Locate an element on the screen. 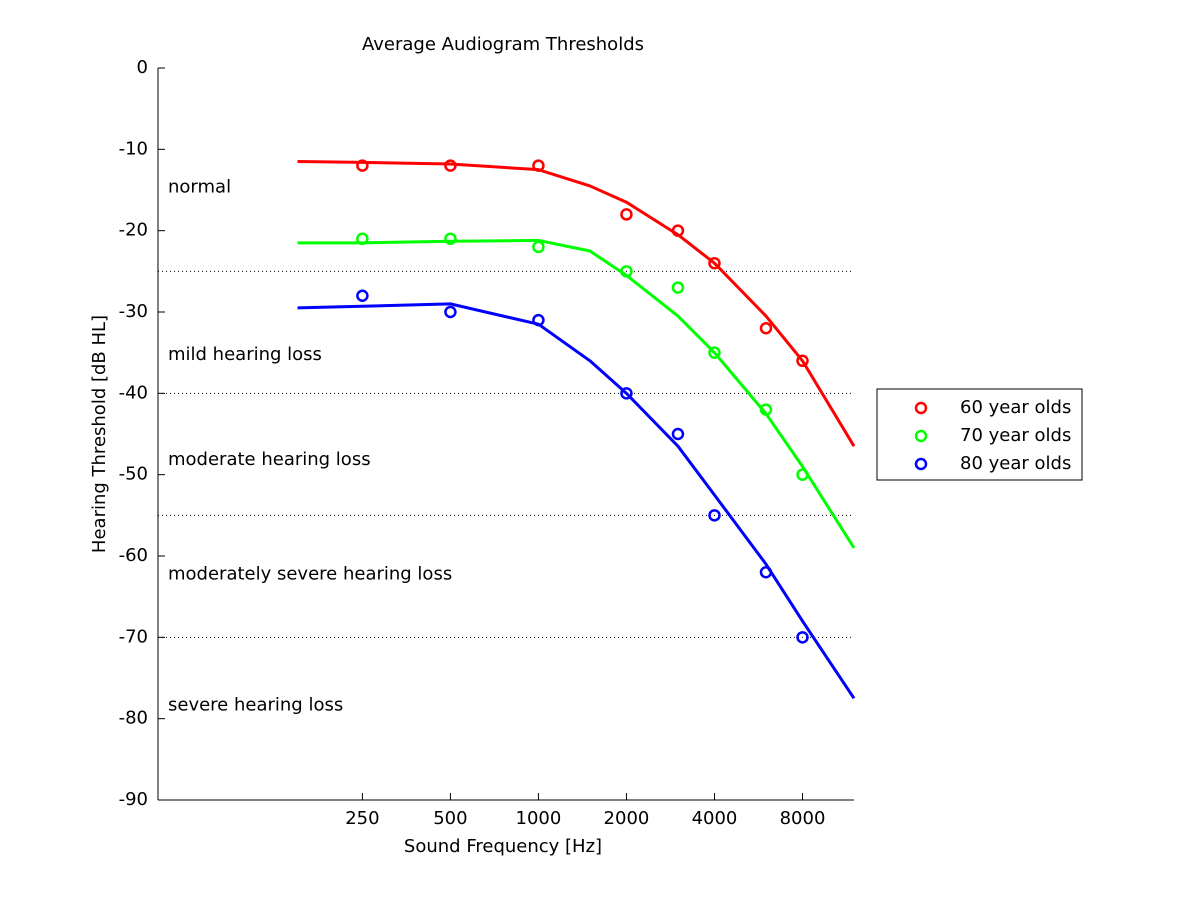 Image resolution: width=1200 pixels, height=900 pixels. y-tick-label: -30 is located at coordinates (133, 311).